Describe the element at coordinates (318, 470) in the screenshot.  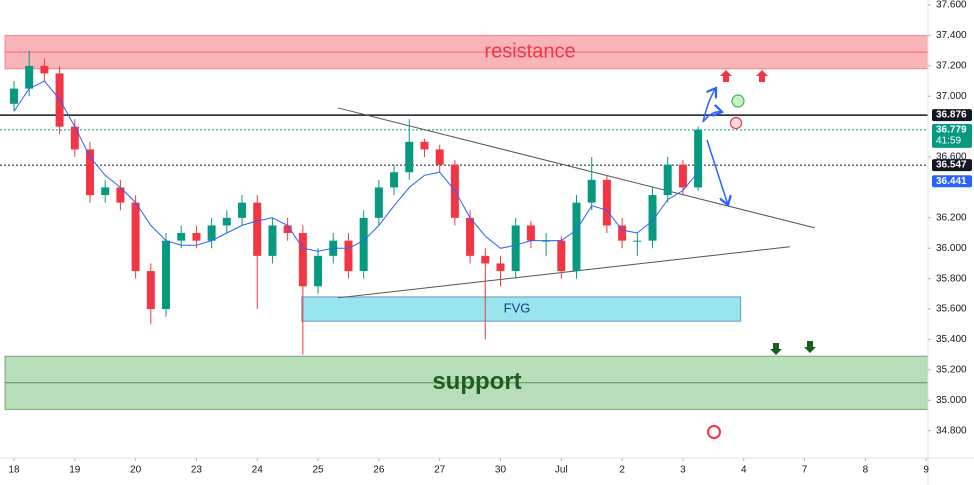
I see `x-tick-label: 25` at that location.